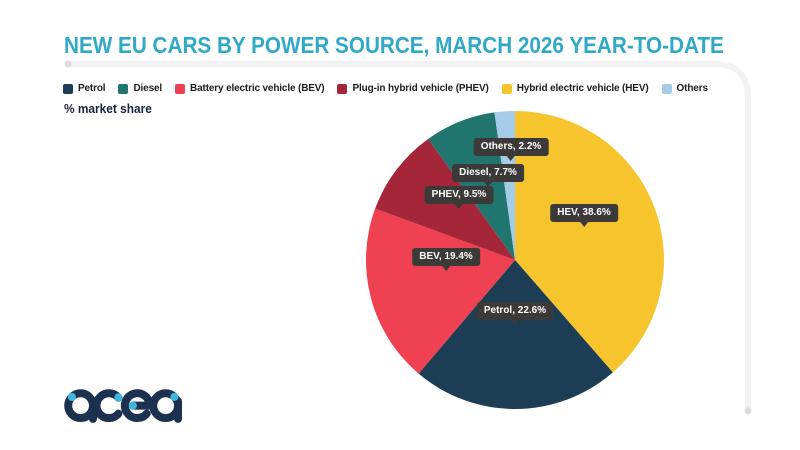 This screenshot has height=450, width=800. What do you see at coordinates (108, 109) in the screenshot?
I see `unit-label: % market share` at bounding box center [108, 109].